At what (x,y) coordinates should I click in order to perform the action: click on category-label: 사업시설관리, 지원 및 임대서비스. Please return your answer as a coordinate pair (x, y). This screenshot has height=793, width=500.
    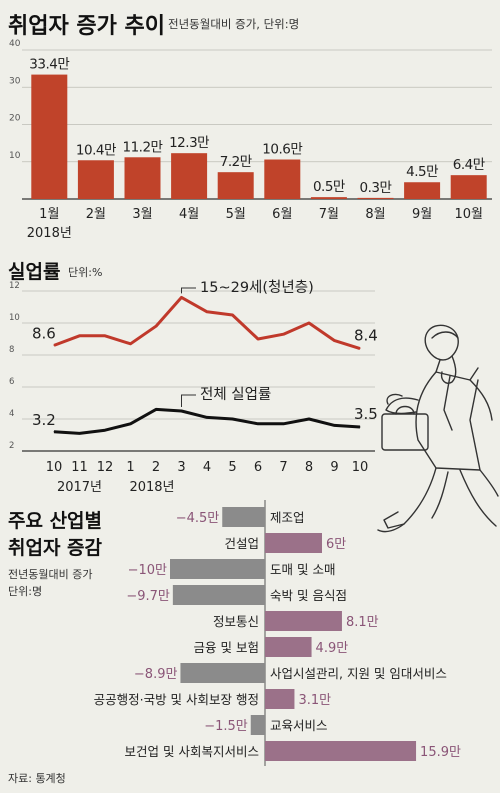
    Looking at the image, I should click on (358, 673).